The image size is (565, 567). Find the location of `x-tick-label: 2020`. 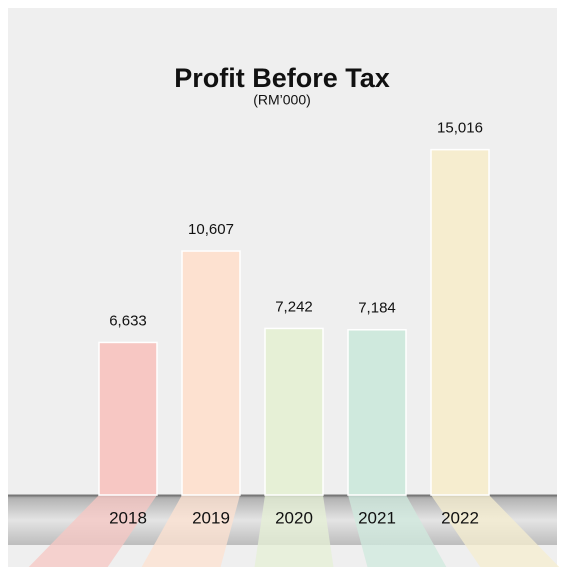

x-tick-label: 2020 is located at coordinates (294, 517).